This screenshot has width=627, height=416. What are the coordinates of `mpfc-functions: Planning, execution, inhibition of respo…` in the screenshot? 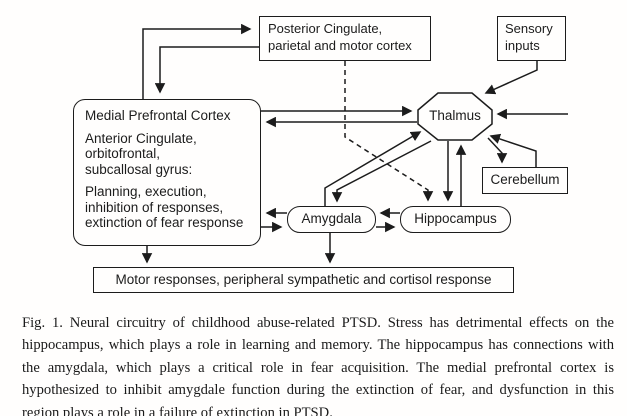 It's located at (172, 207).